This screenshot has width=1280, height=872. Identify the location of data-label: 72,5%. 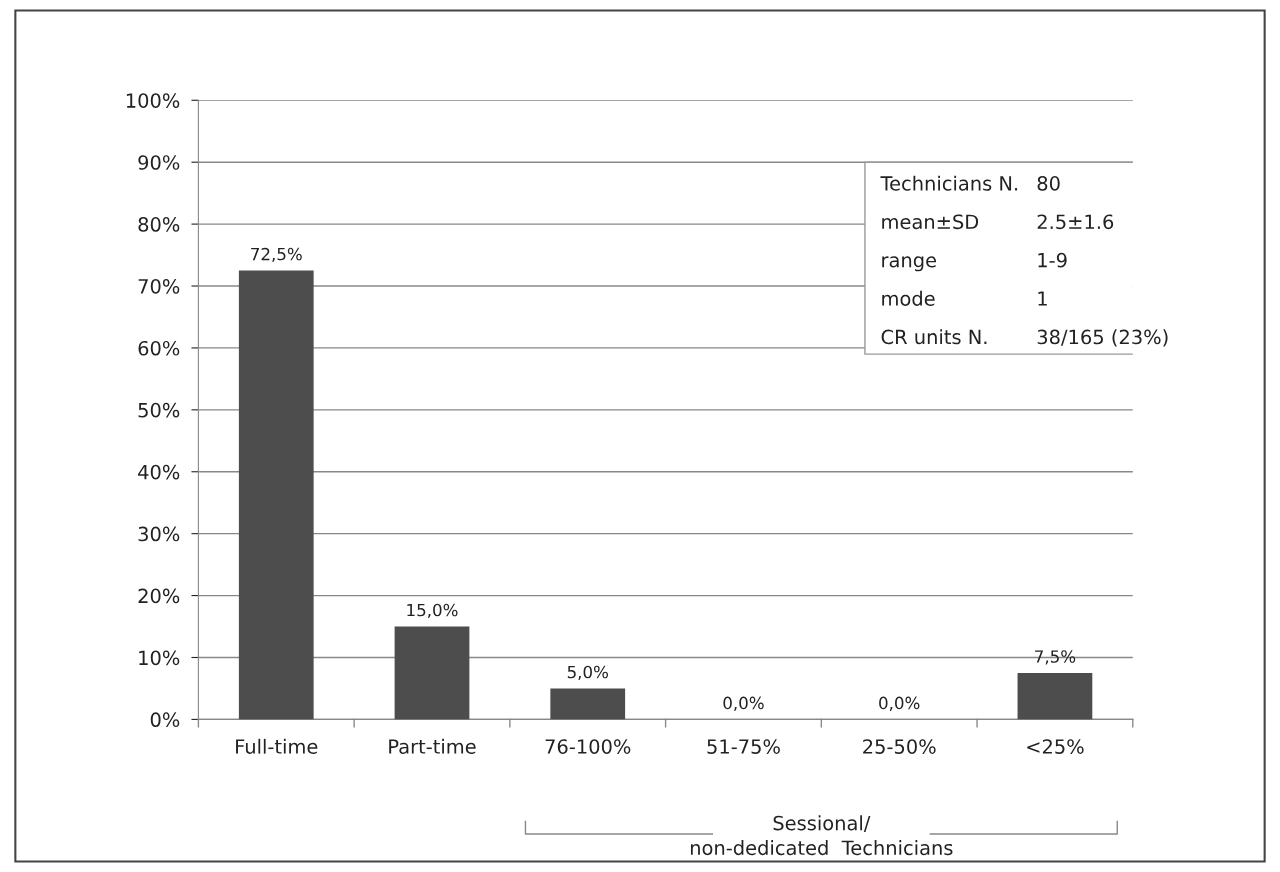
(276, 255).